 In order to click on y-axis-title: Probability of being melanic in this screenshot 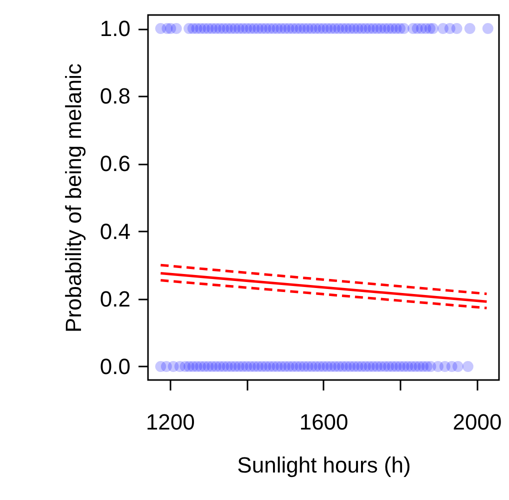, I will do `click(73, 198)`.